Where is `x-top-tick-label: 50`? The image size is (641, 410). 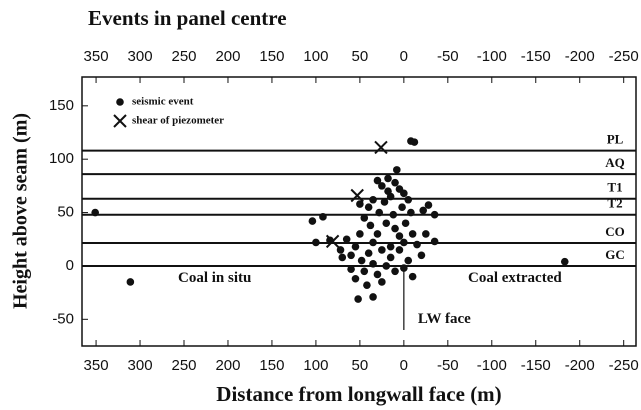 x-top-tick-label: 50 is located at coordinates (360, 56).